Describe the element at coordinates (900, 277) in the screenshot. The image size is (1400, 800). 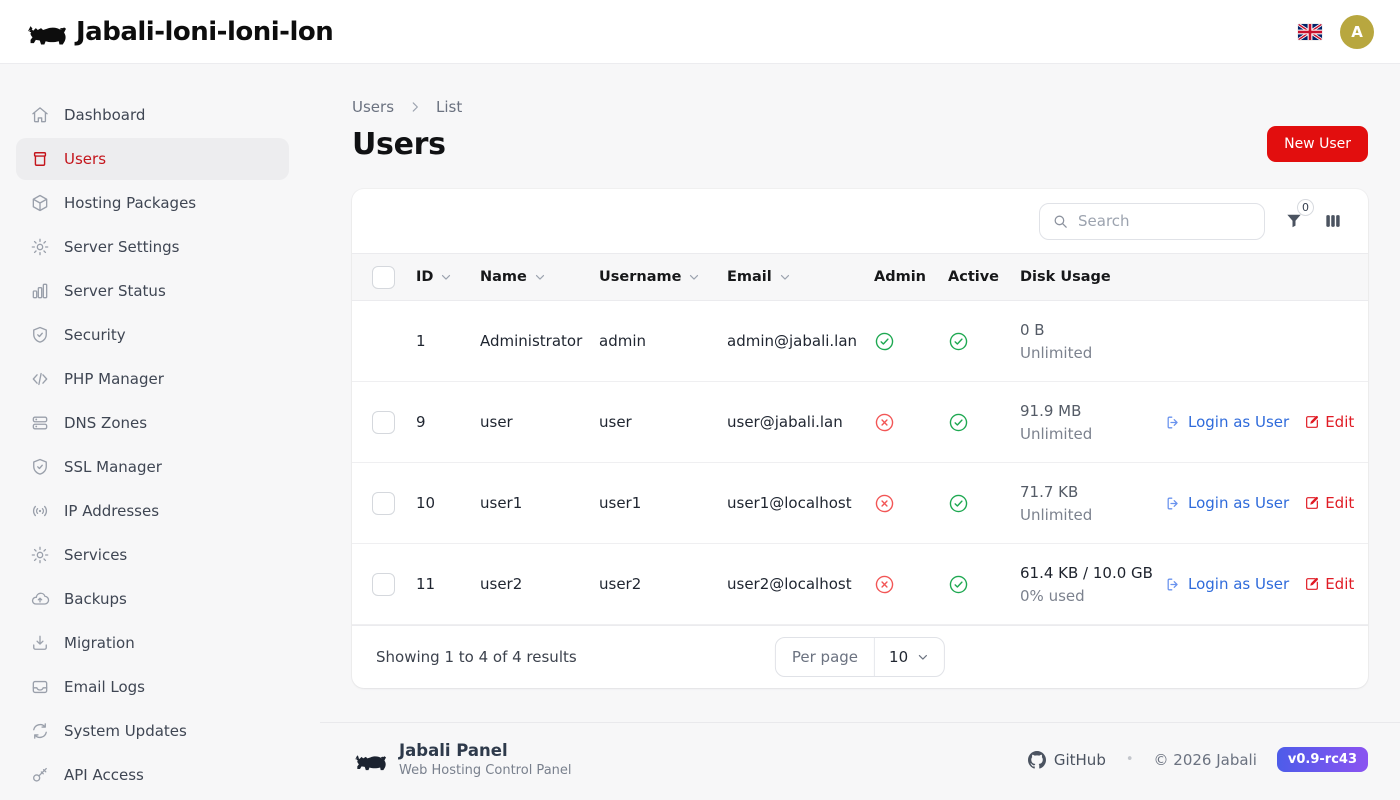
I see `column-header-admin: Admin` at that location.